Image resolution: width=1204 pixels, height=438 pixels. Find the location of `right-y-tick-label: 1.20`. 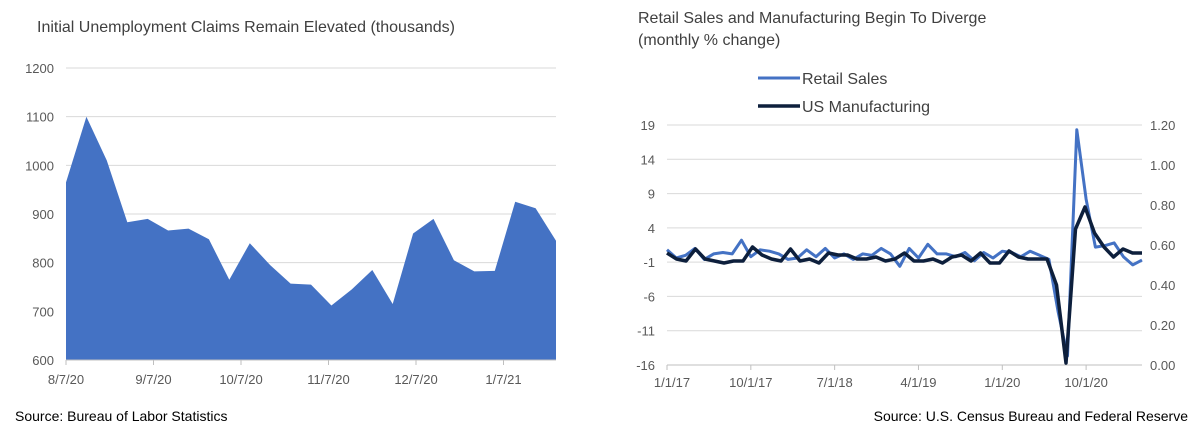

right-y-tick-label: 1.20 is located at coordinates (1162, 125).